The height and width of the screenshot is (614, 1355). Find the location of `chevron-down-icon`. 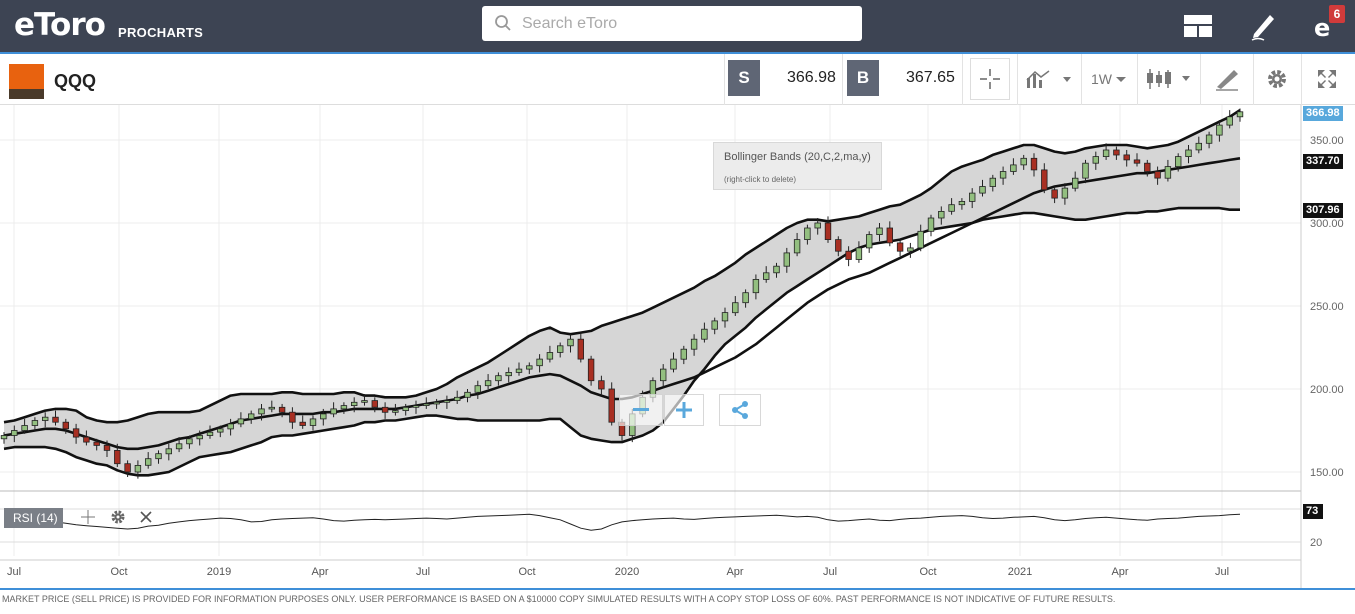

chevron-down-icon is located at coordinates (1121, 79).